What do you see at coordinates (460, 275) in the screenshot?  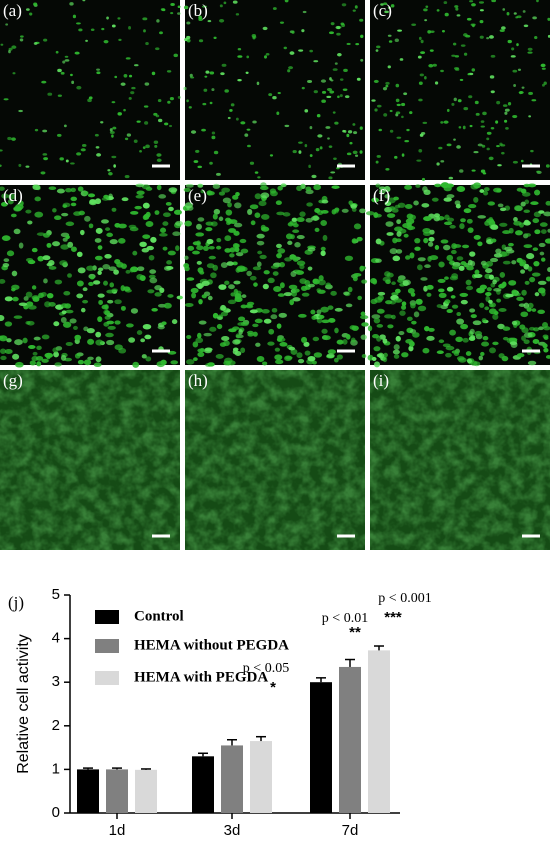 I see `panel-background` at bounding box center [460, 275].